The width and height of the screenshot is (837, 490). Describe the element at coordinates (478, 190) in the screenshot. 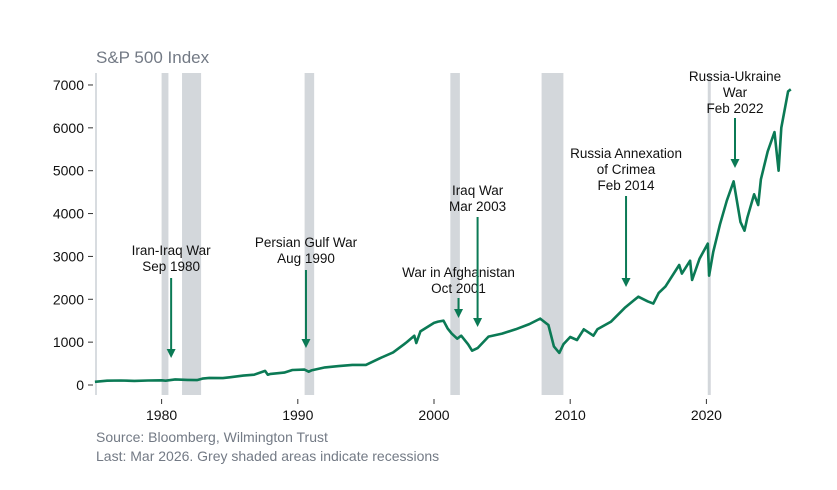

I see `annotation-label: Iraq War` at that location.